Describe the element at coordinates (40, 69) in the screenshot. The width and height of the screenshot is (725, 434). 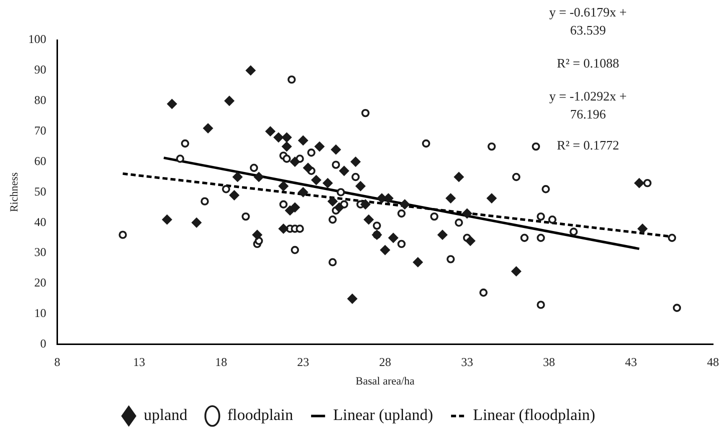
I see `y-tick-label: 90` at that location.